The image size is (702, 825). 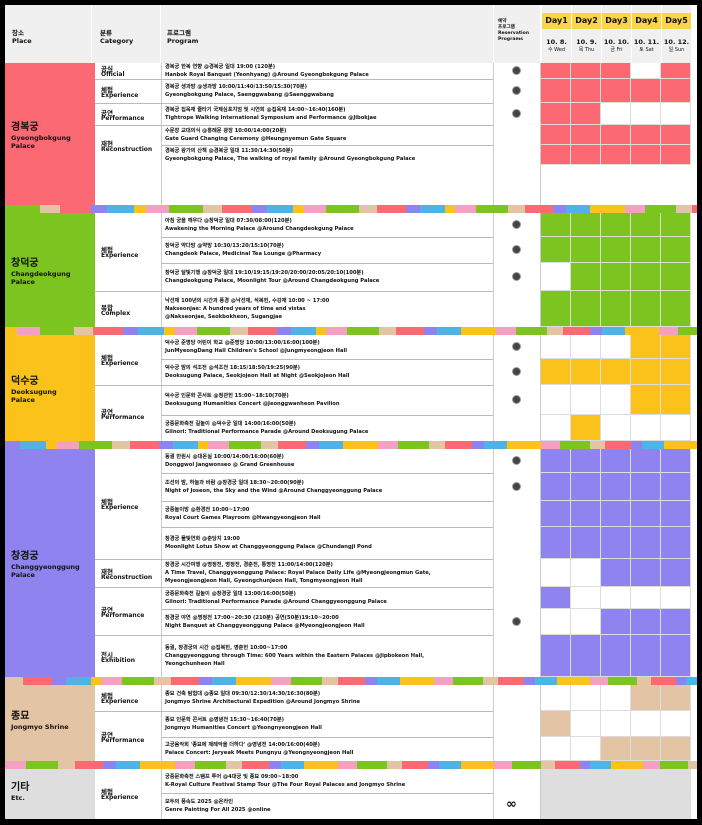 I want to click on header-category-en: Category, so click(x=117, y=41).